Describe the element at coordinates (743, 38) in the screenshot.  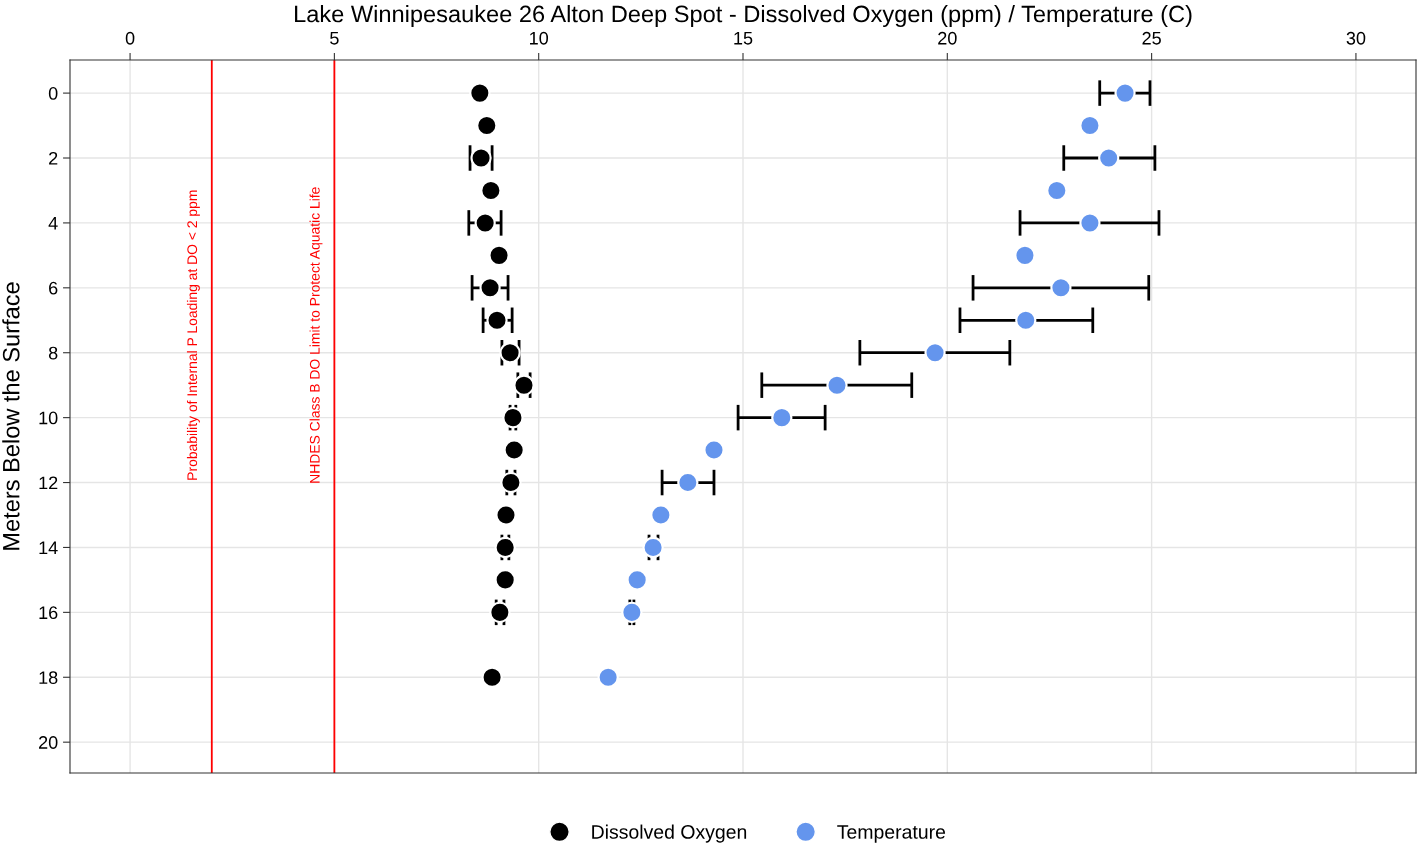
I see `x-tick-label: 15` at that location.